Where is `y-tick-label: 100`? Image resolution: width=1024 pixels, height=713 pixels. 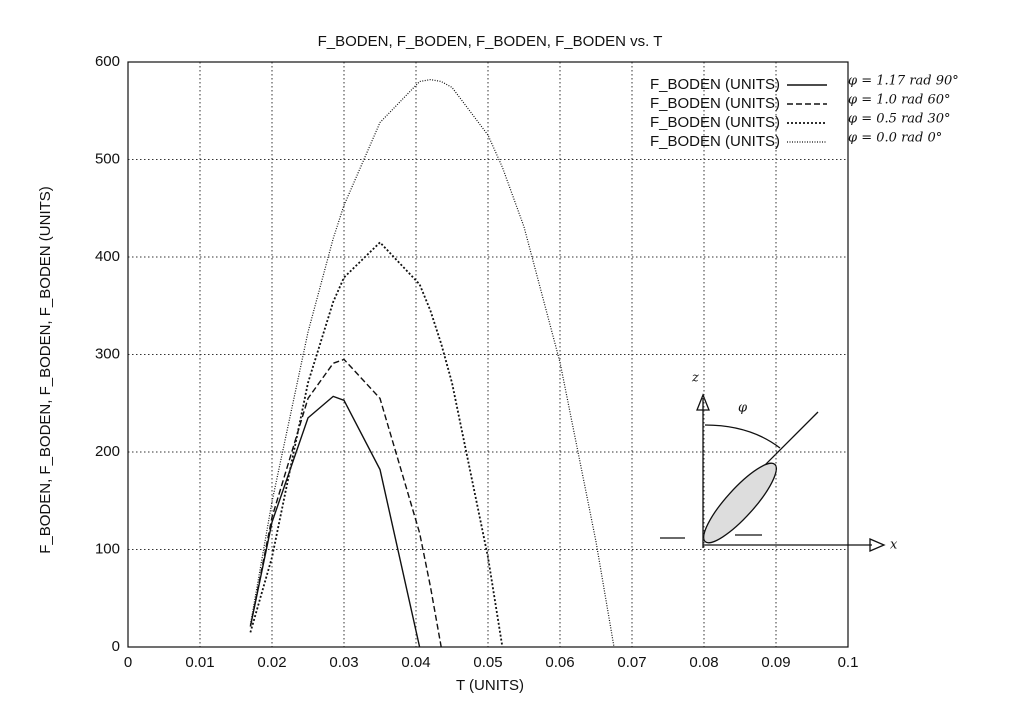 y-tick-label: 100 is located at coordinates (107, 548).